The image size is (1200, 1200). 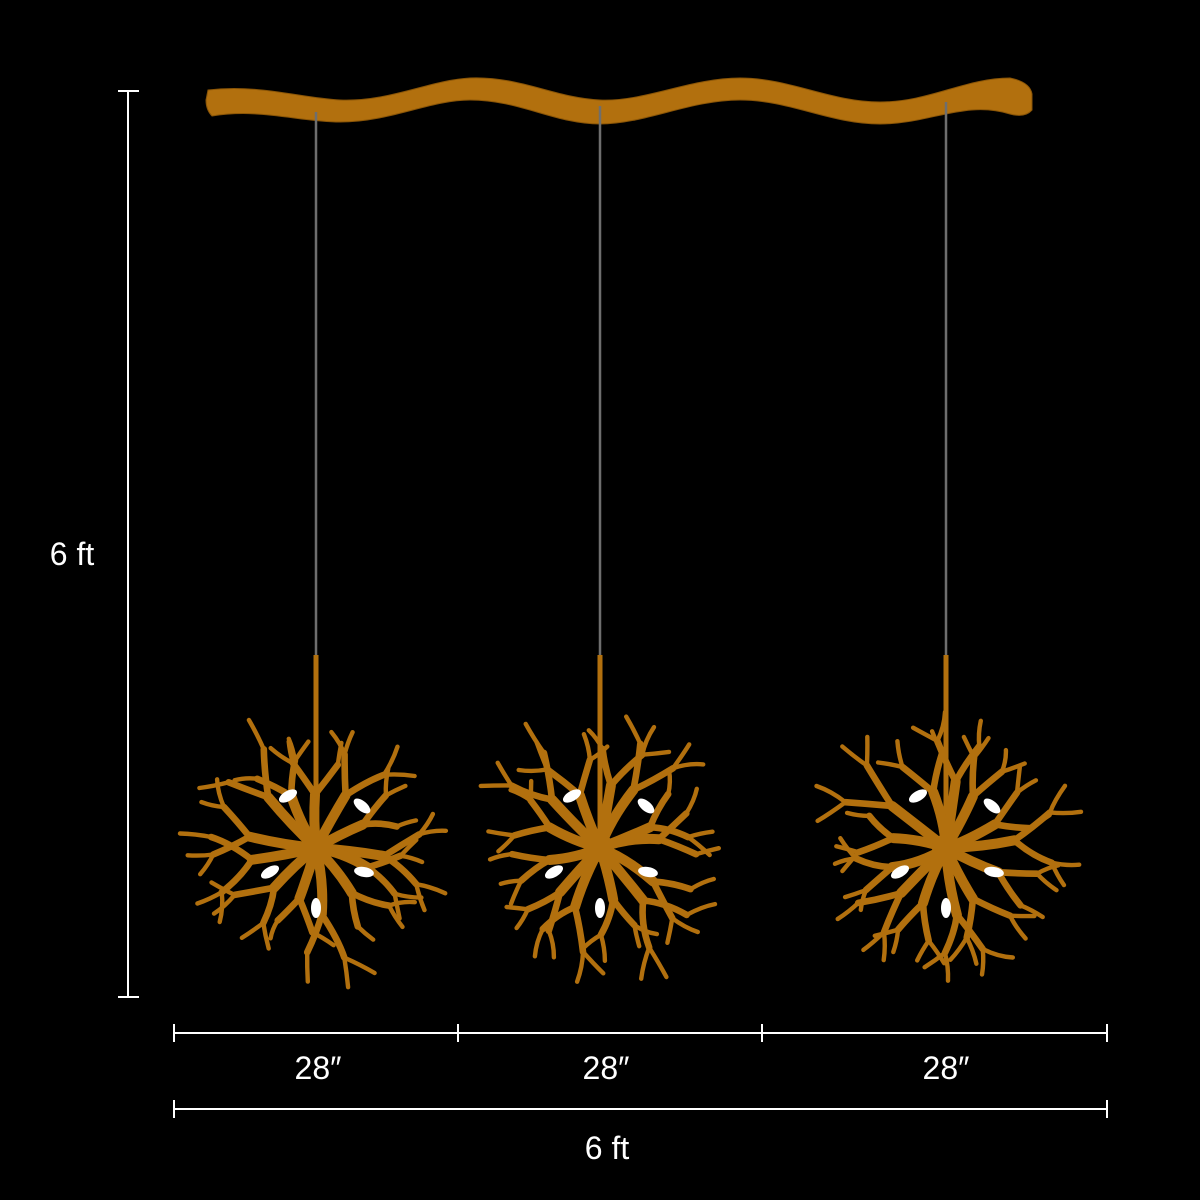 What do you see at coordinates (619, 101) in the screenshot?
I see `canopy-wavy-bar` at bounding box center [619, 101].